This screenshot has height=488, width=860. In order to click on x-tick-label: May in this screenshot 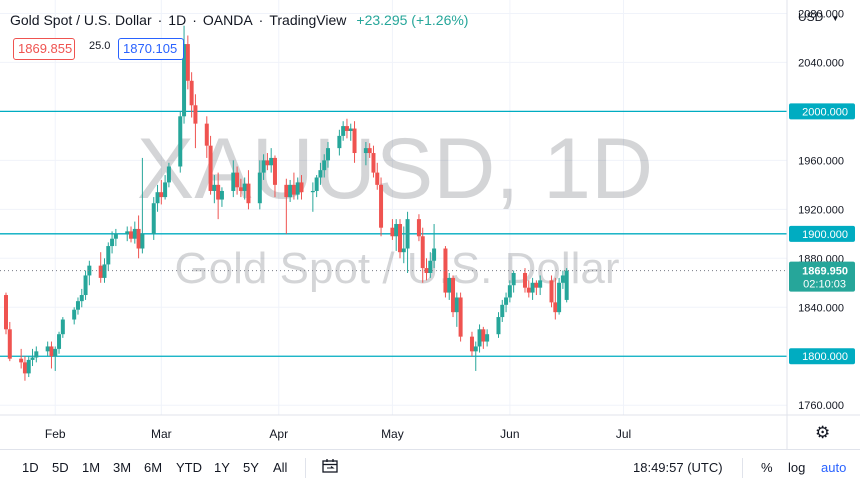, I will do `click(392, 434)`.